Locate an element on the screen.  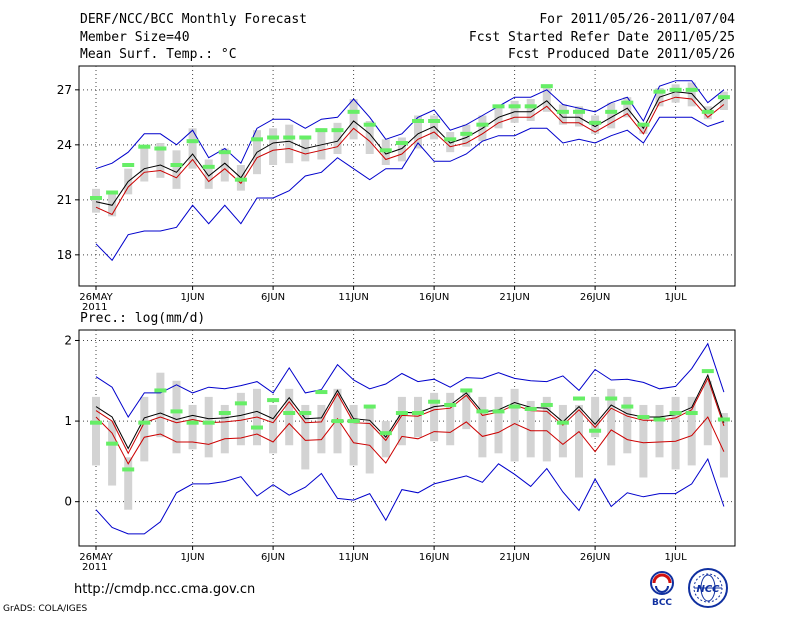
prec-xtick-label: 26MAY is located at coordinates (96, 557).